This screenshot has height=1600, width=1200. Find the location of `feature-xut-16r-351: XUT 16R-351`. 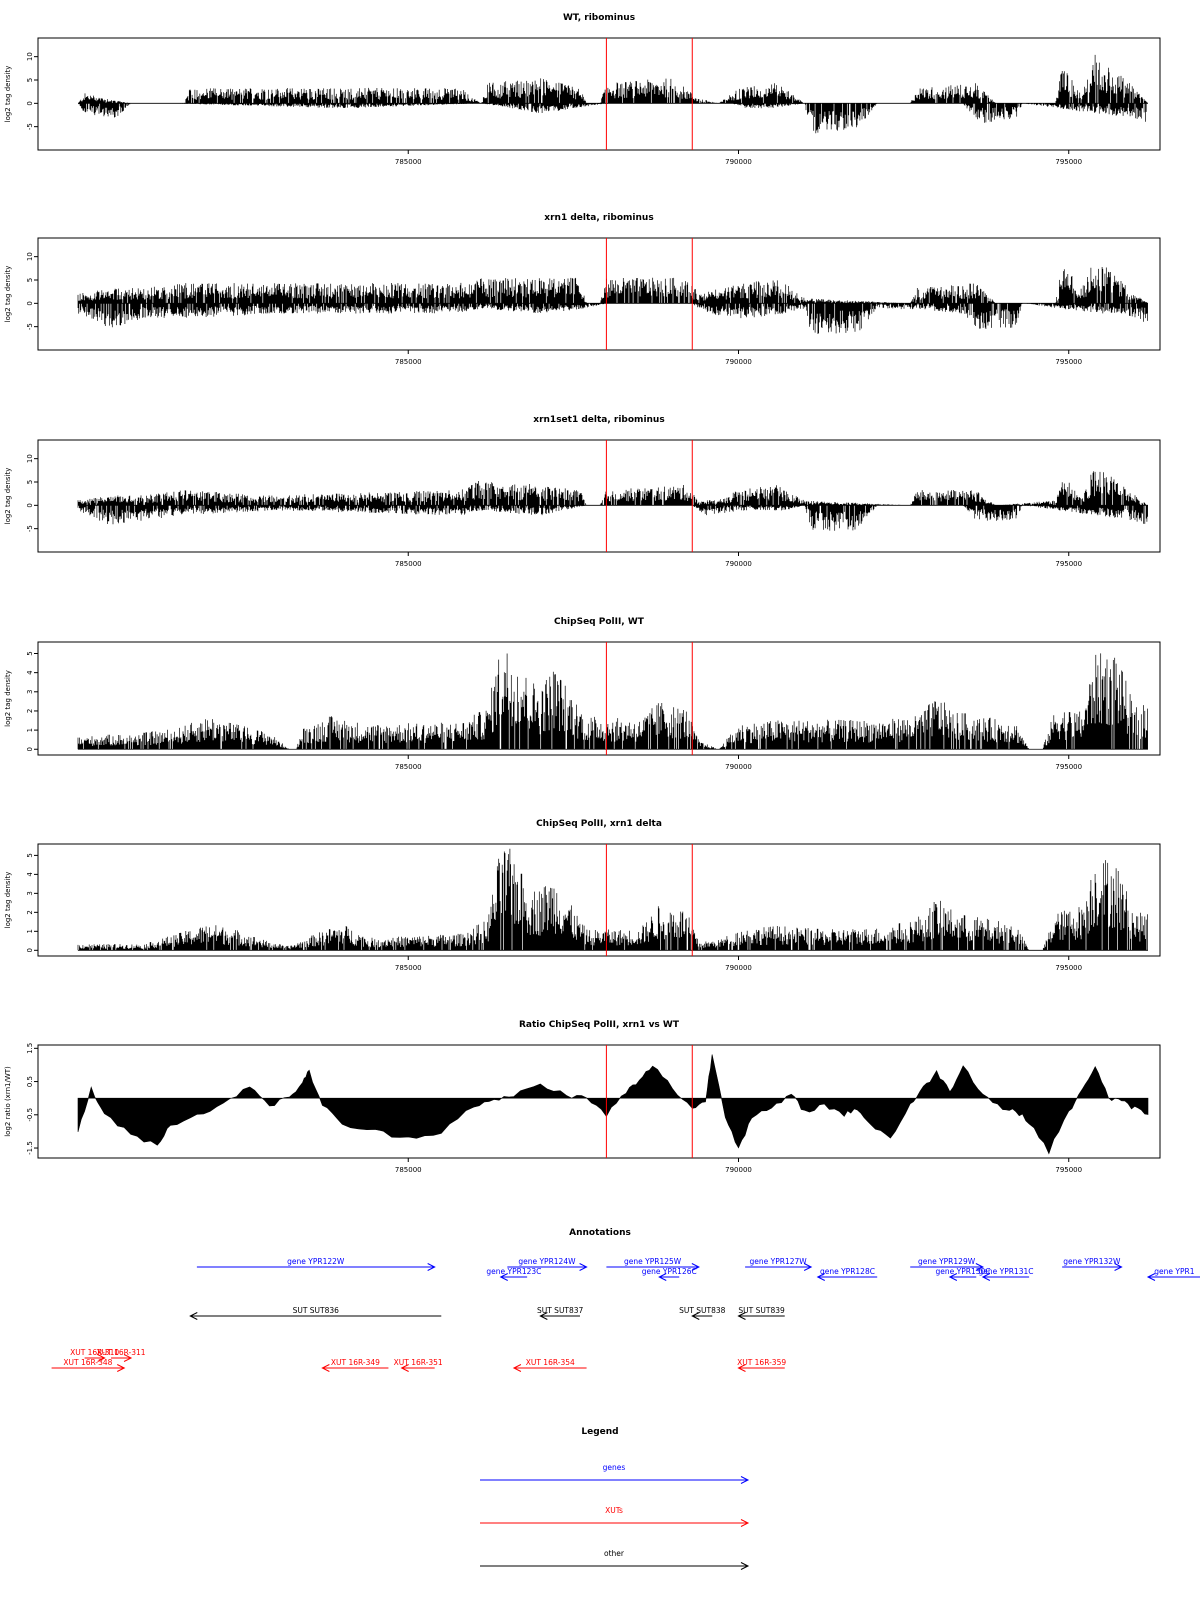

feature-xut-16r-351: XUT 16R-351 is located at coordinates (418, 1365).